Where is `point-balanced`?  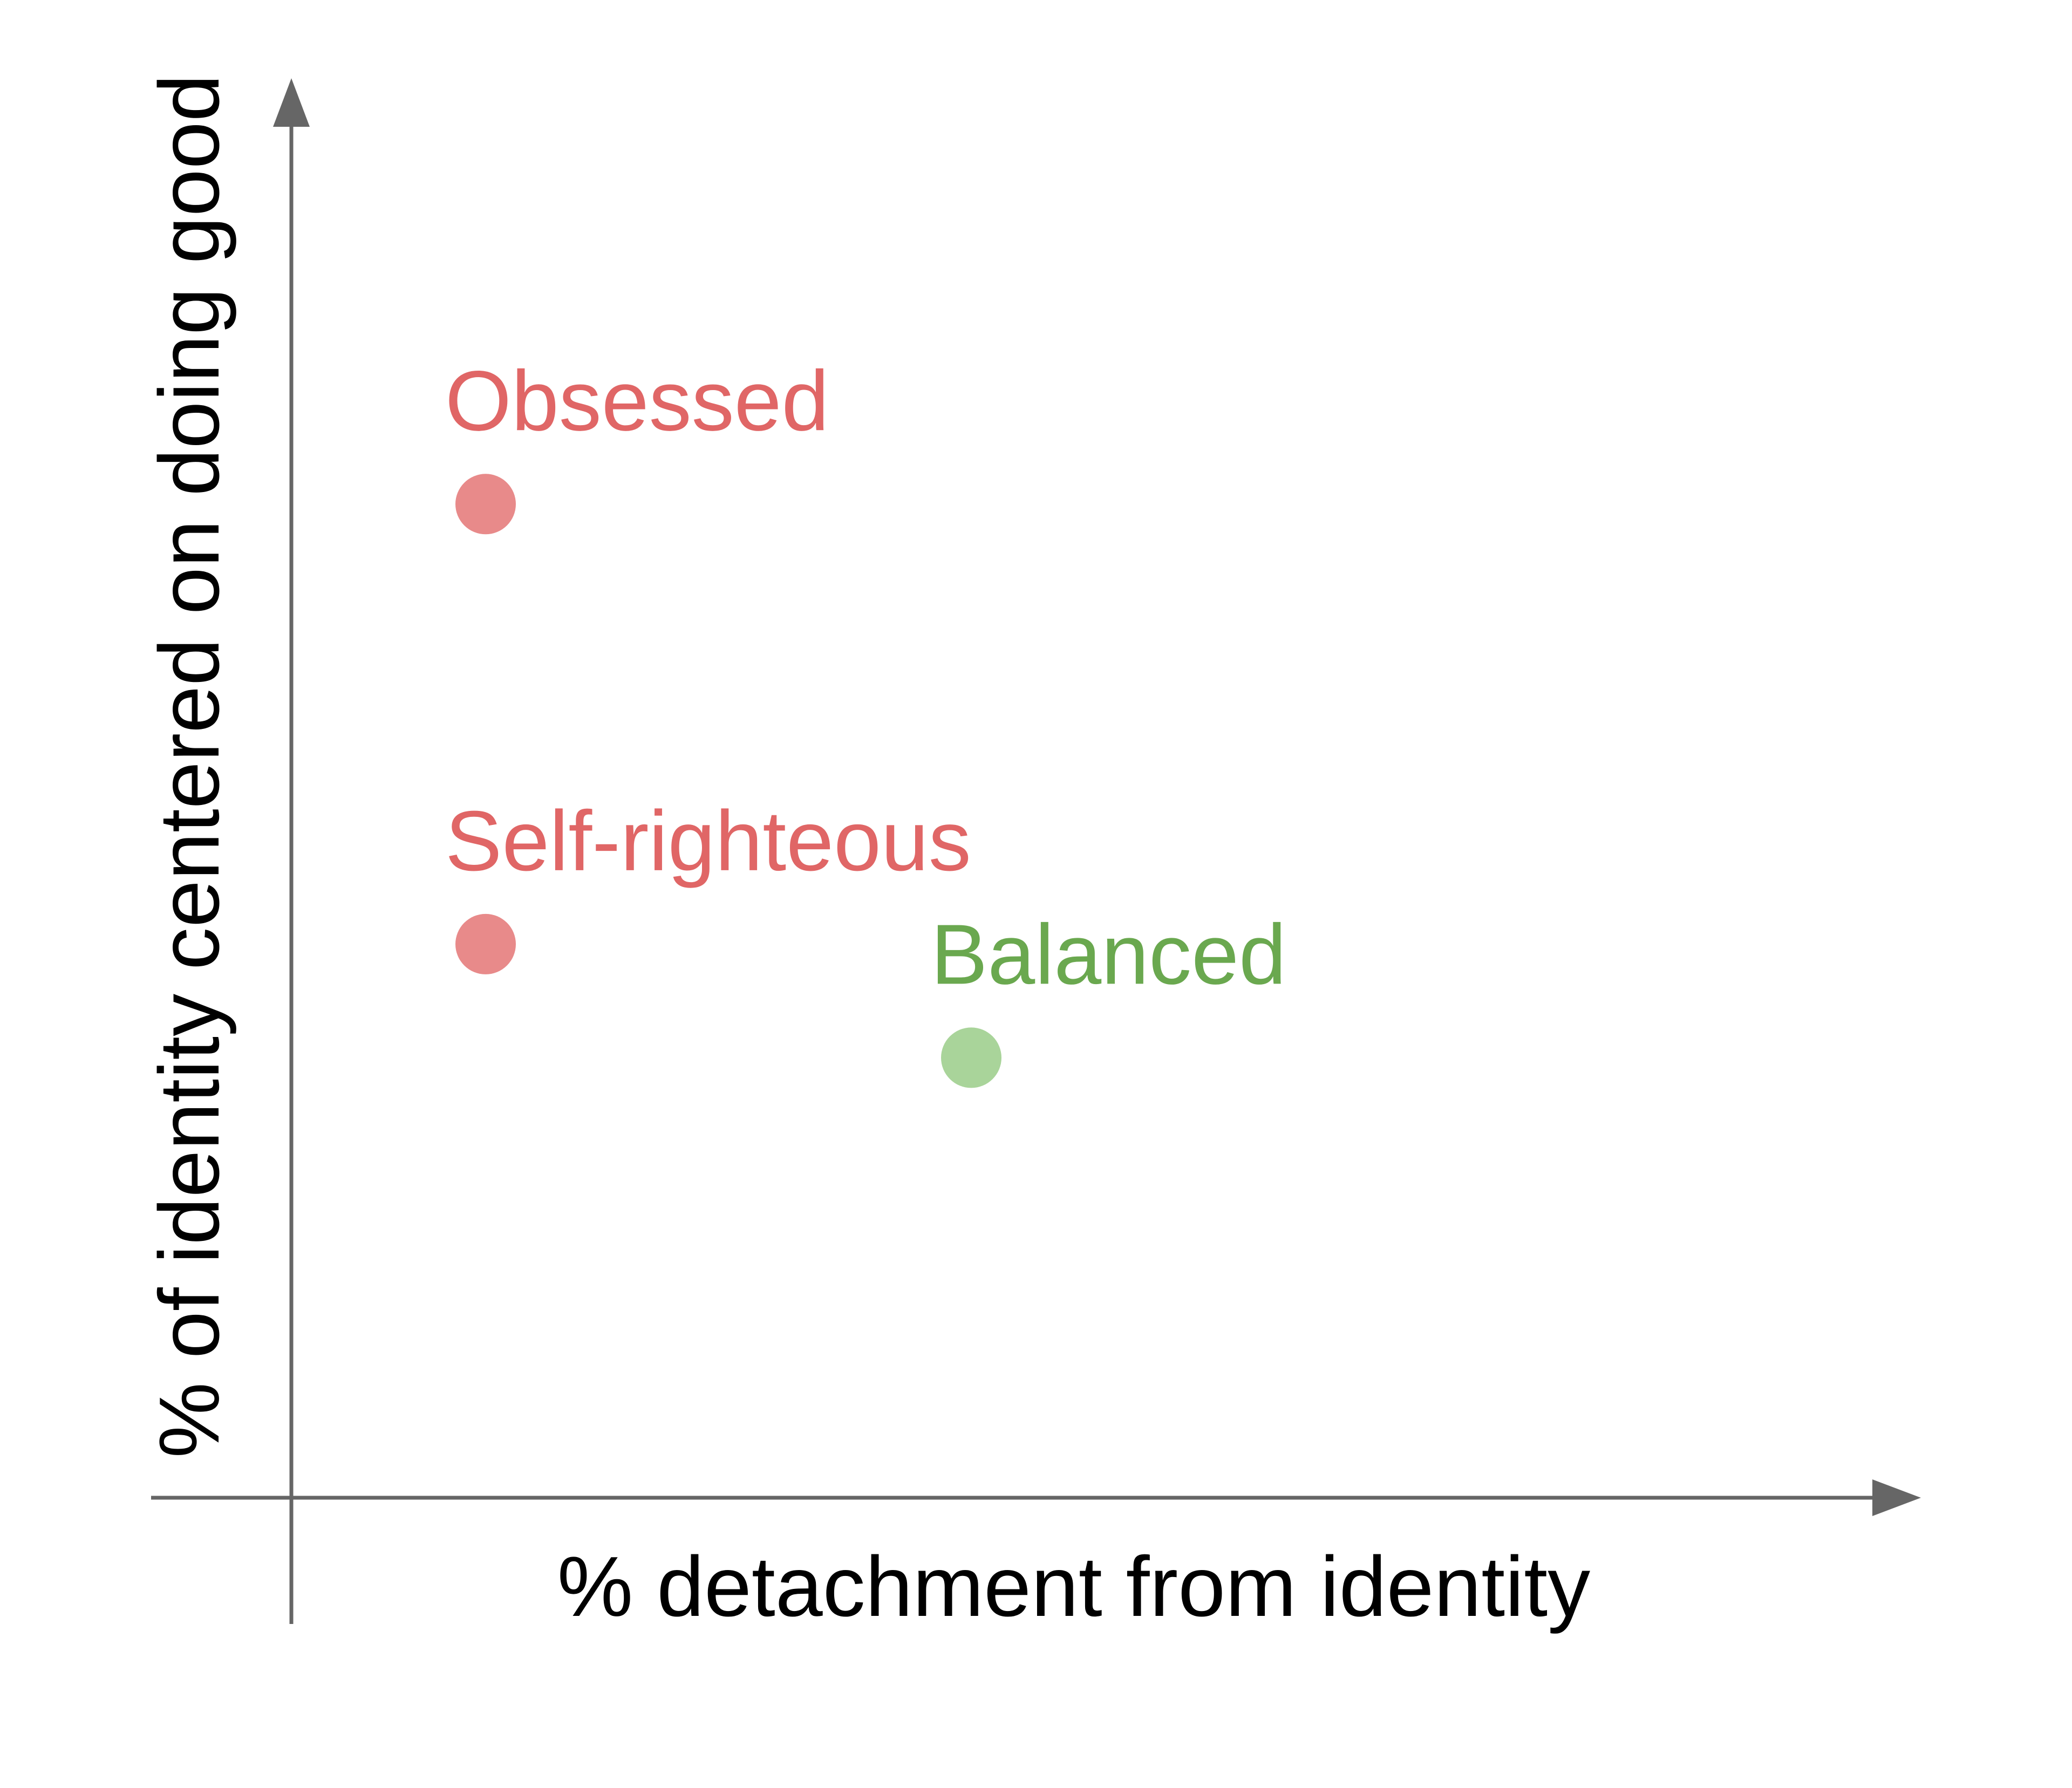 point-balanced is located at coordinates (971, 1057).